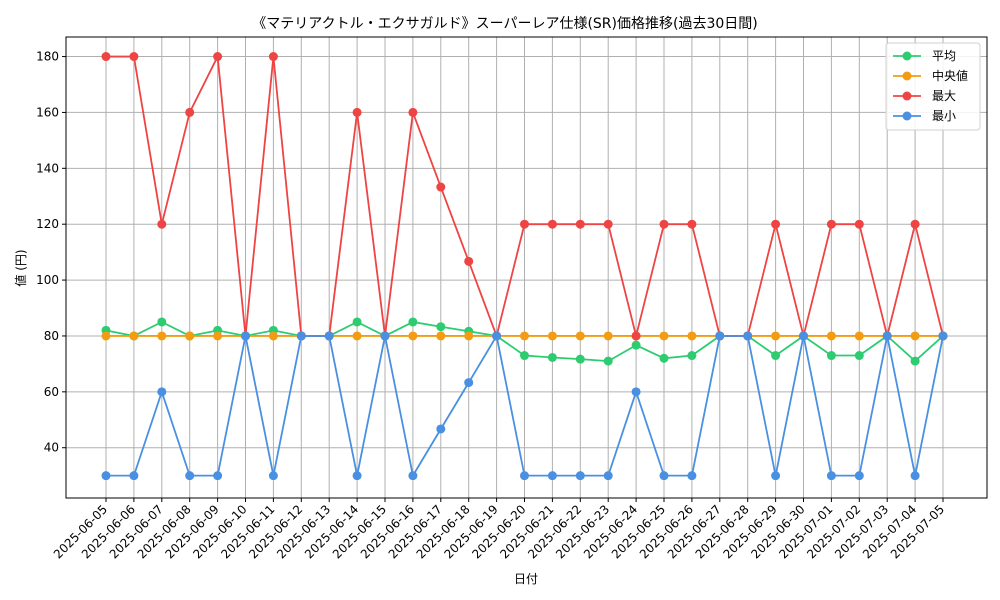  Describe the element at coordinates (47, 168) in the screenshot. I see `y-tick-label: 140` at that location.